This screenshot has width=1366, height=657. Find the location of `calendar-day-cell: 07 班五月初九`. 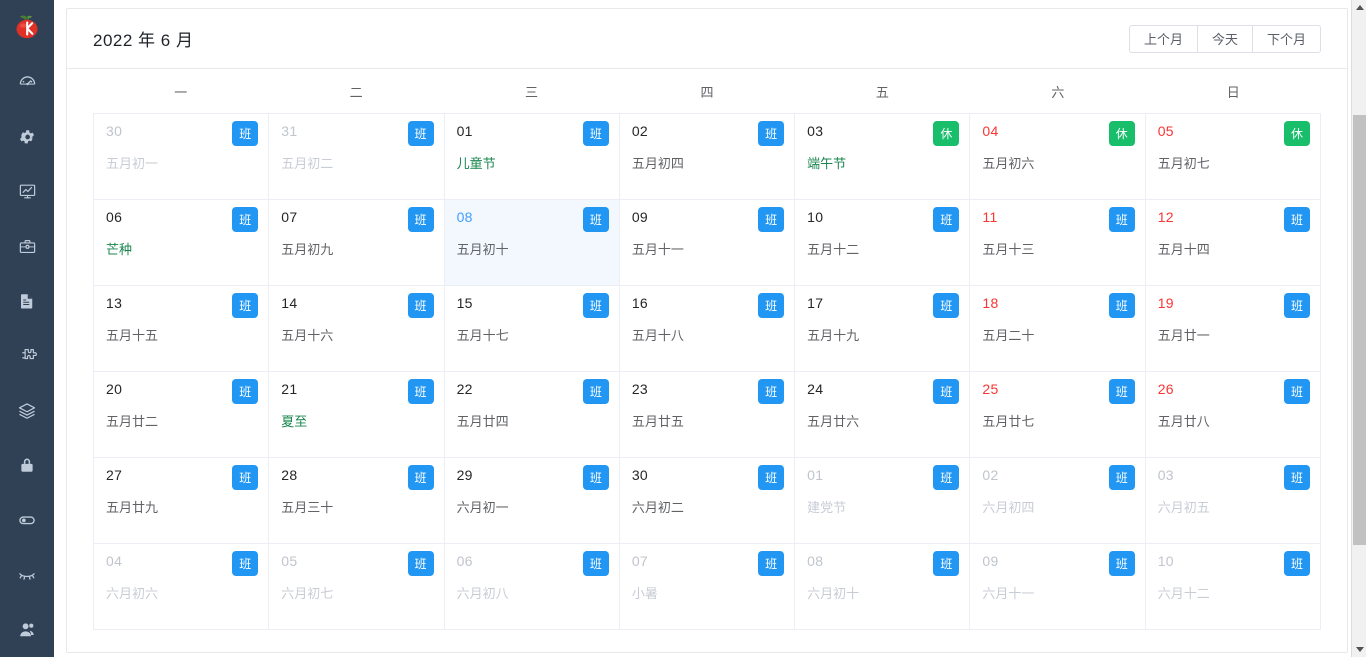

calendar-day-cell: 07 班五月初九 is located at coordinates (357, 243).